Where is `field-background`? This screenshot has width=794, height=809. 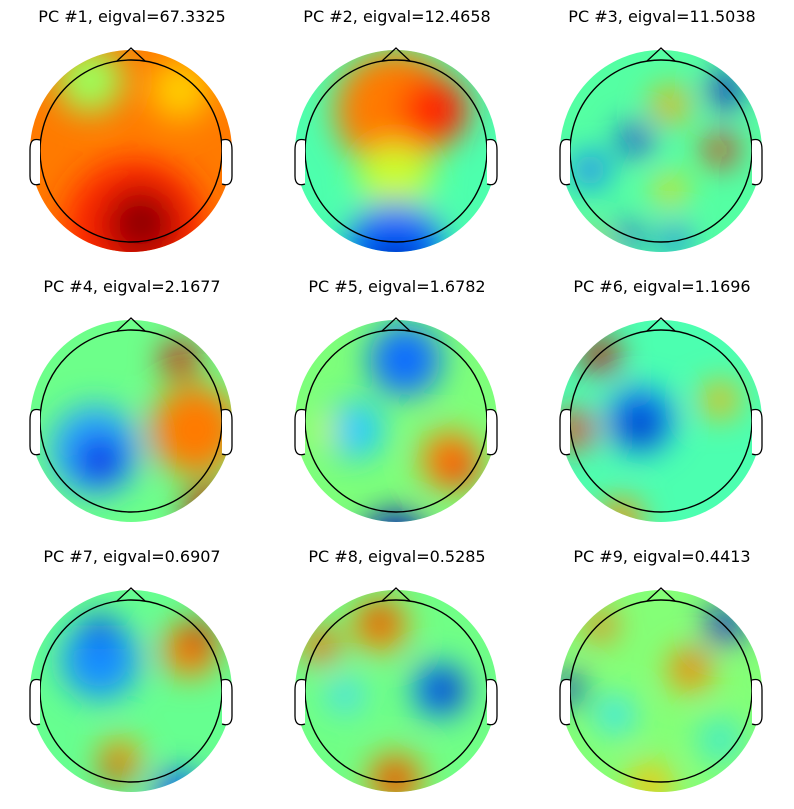
field-background is located at coordinates (661, 151).